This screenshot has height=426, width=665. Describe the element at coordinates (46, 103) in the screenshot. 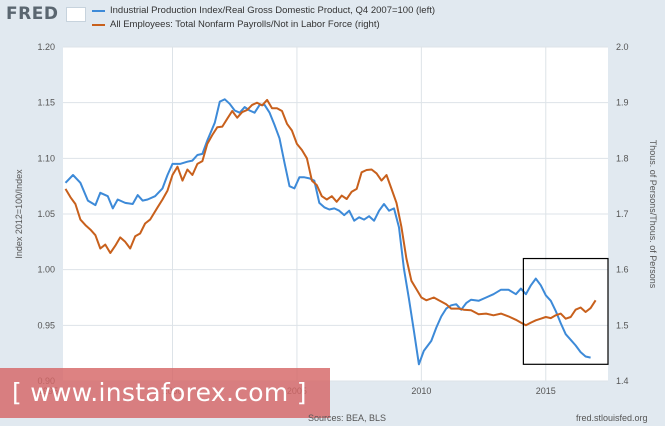

I see `y-tick-label-left: 1.15` at that location.